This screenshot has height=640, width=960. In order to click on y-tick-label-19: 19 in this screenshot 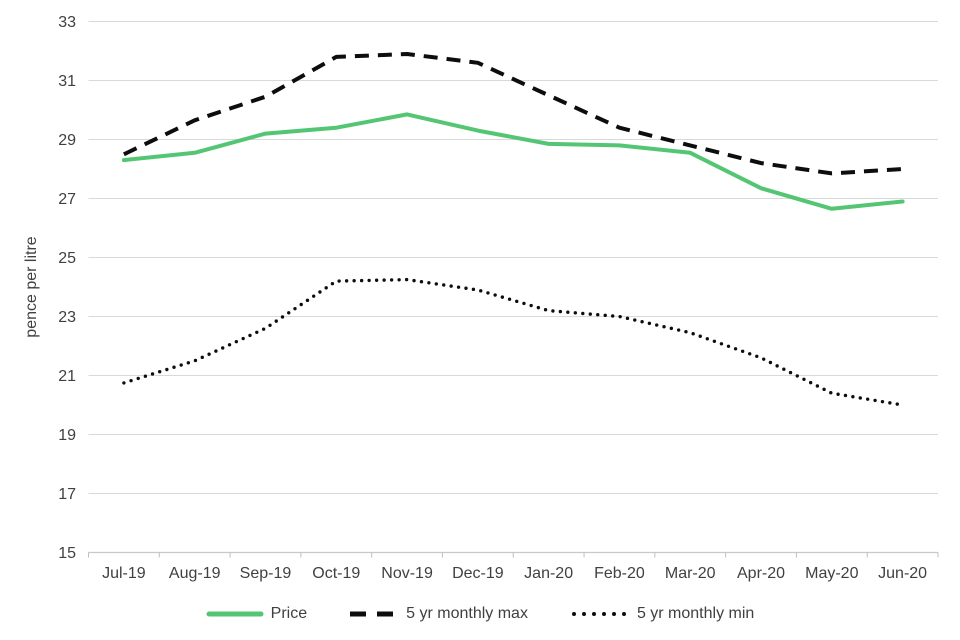, I will do `click(67, 435)`.